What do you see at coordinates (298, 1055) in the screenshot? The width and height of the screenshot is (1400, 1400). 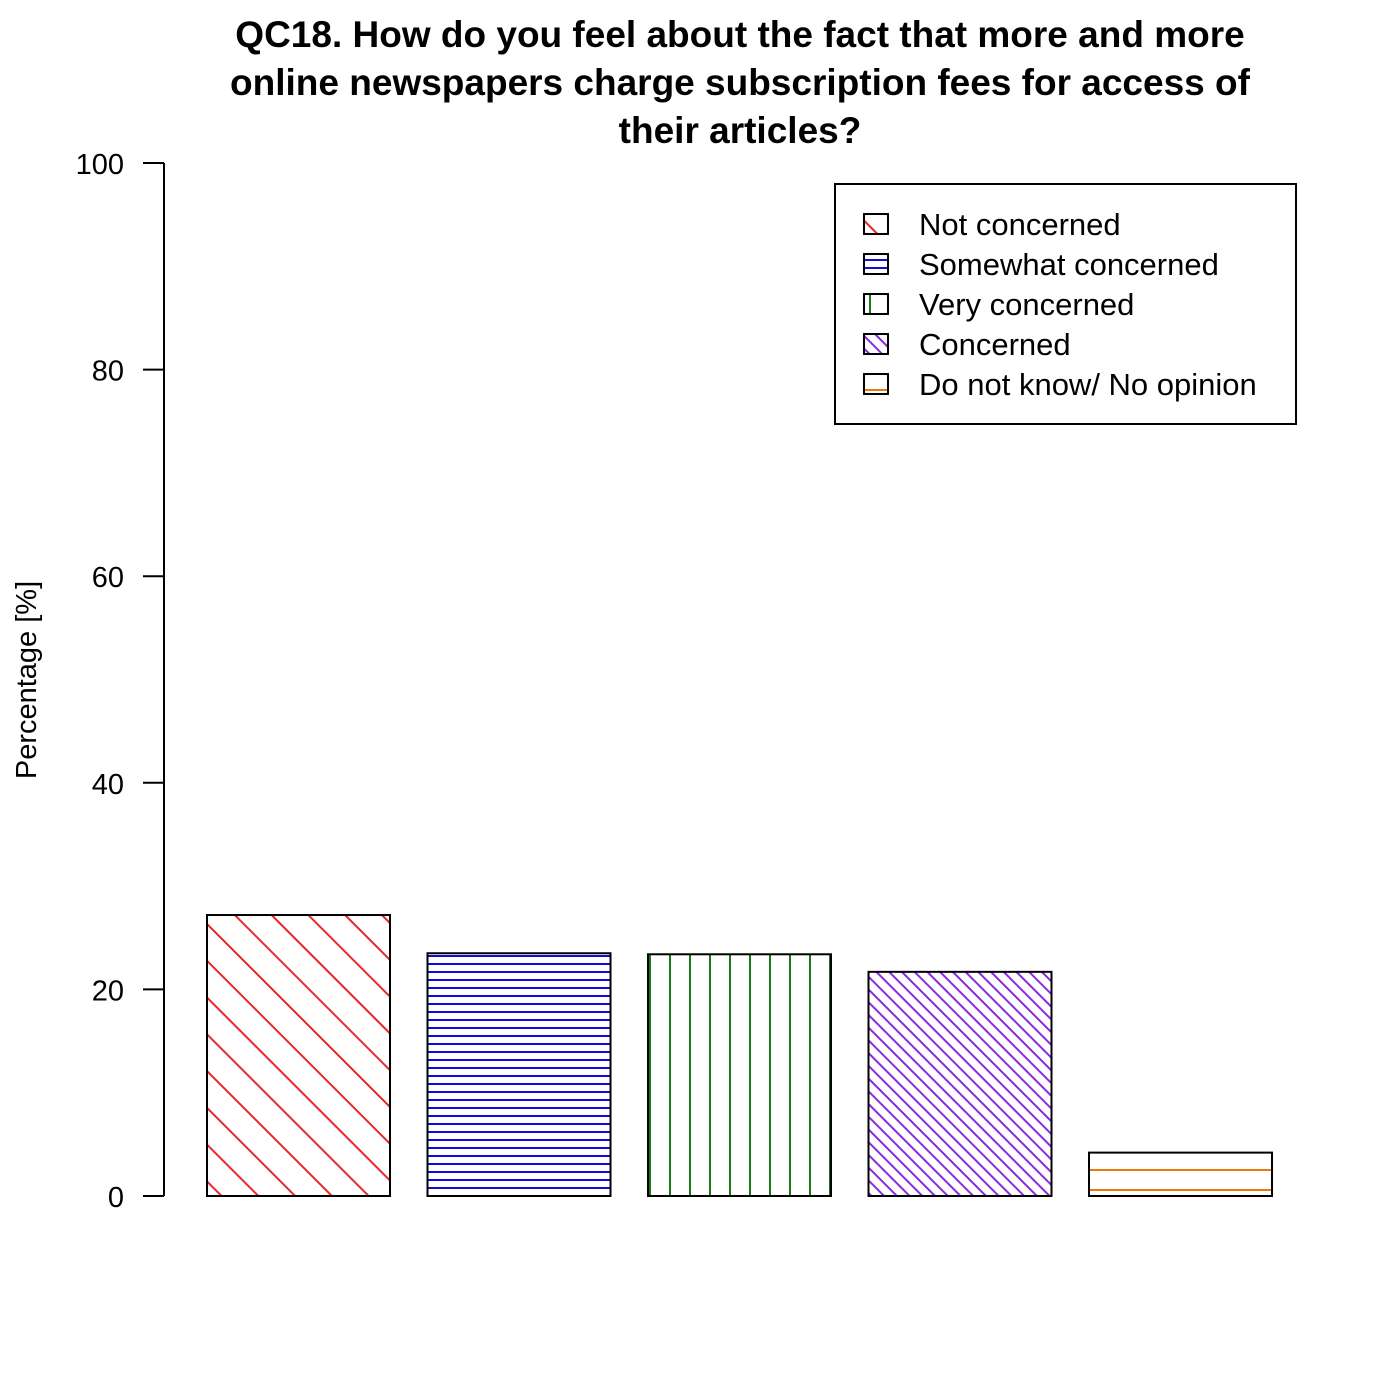 I see `bar-not-concerned` at bounding box center [298, 1055].